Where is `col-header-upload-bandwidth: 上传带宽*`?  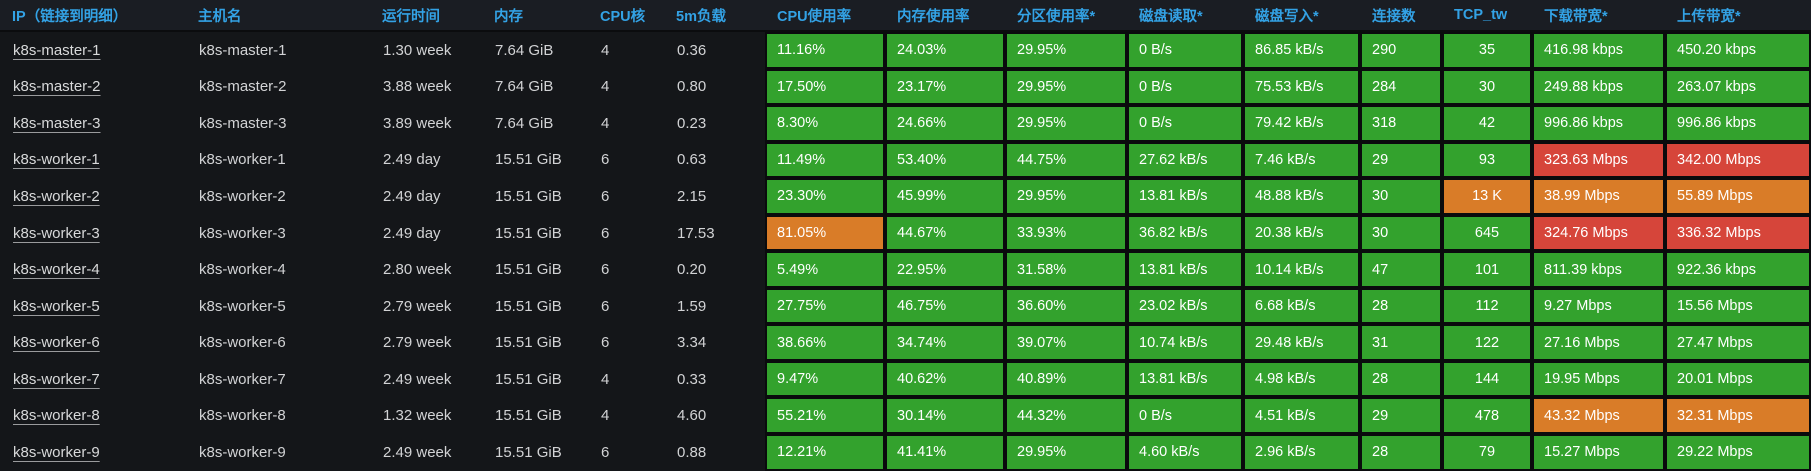
col-header-upload-bandwidth: 上传带宽* is located at coordinates (1709, 16).